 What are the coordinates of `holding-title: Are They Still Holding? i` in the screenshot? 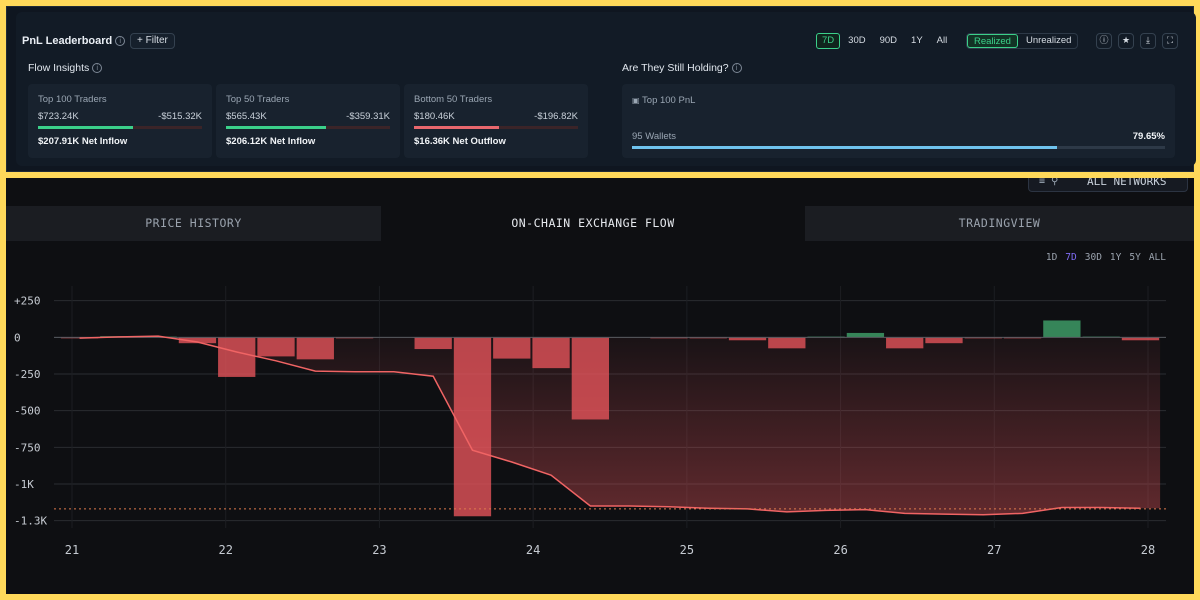 It's located at (682, 68).